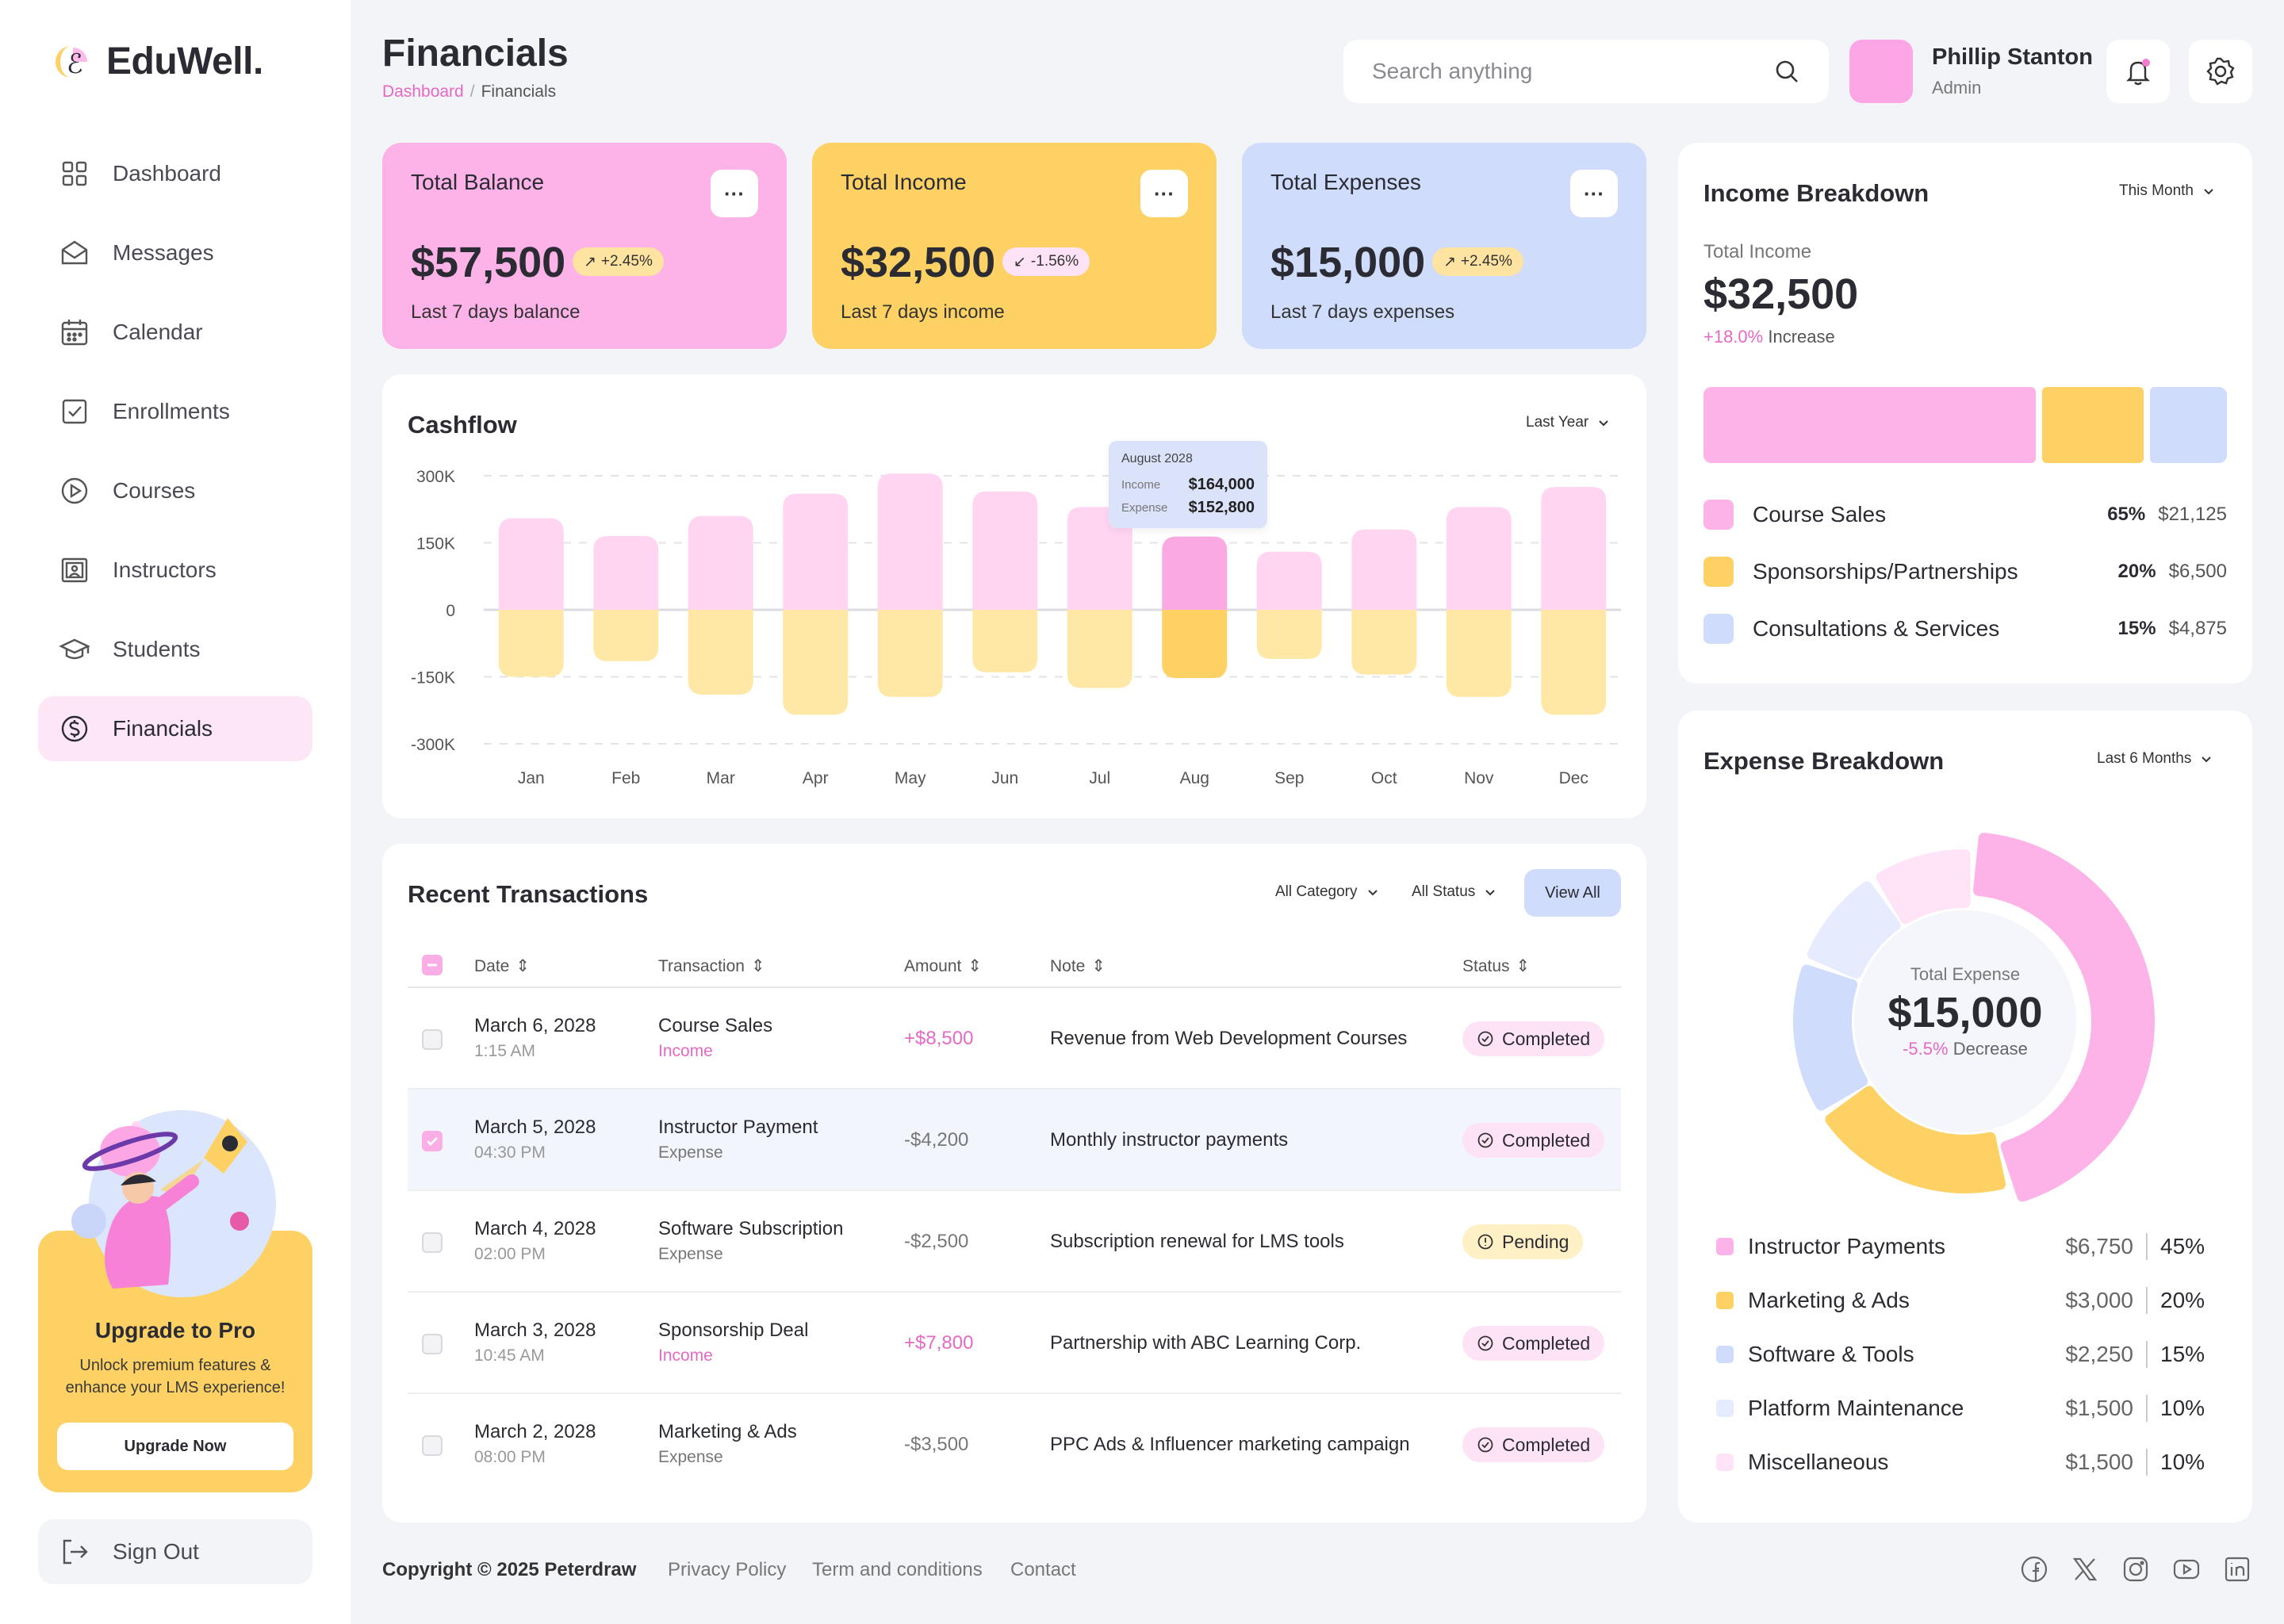  Describe the element at coordinates (910, 541) in the screenshot. I see `bar-income-may` at that location.